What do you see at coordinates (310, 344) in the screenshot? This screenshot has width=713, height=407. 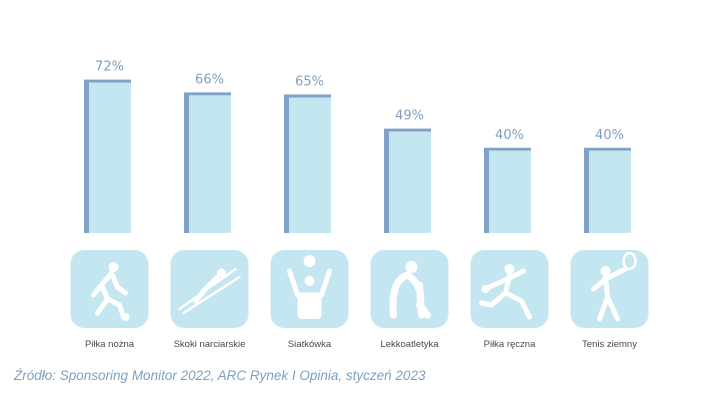 I see `category-label: Siatkówka` at bounding box center [310, 344].